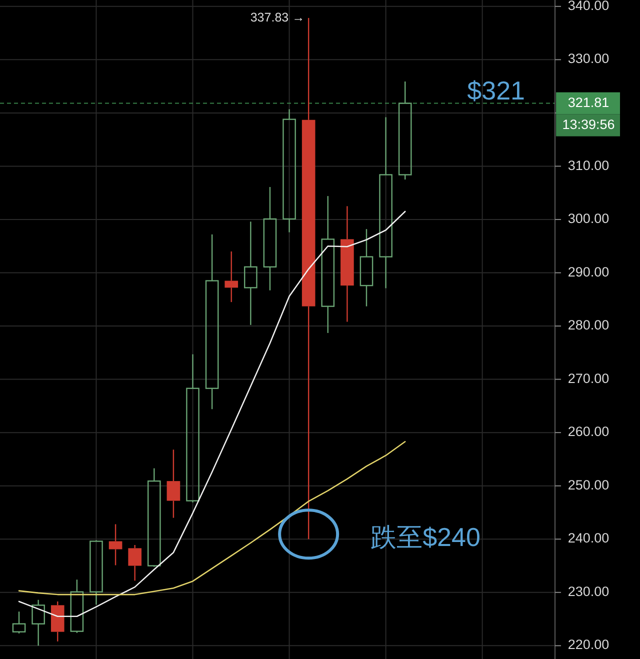 Image resolution: width=640 pixels, height=659 pixels. I want to click on ref-line-label: 321.81, so click(589, 102).